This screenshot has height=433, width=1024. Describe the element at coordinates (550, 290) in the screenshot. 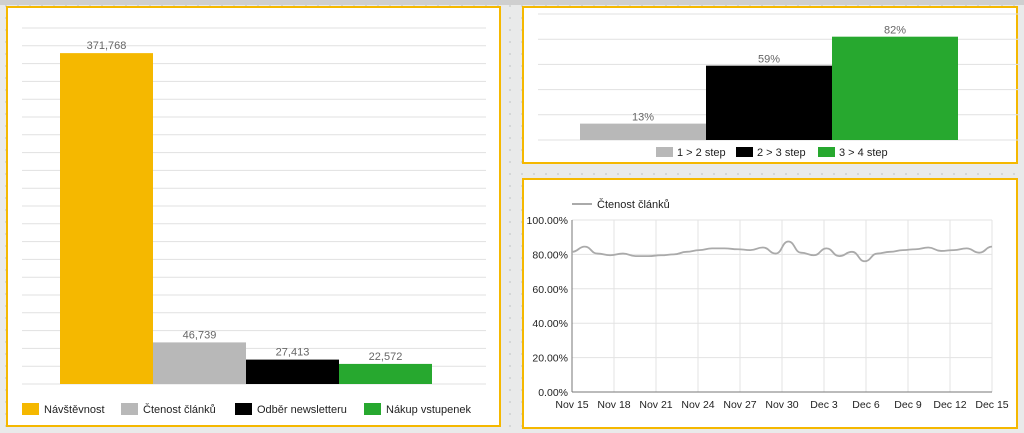

I see `y-tick-label: 60.00%` at that location.